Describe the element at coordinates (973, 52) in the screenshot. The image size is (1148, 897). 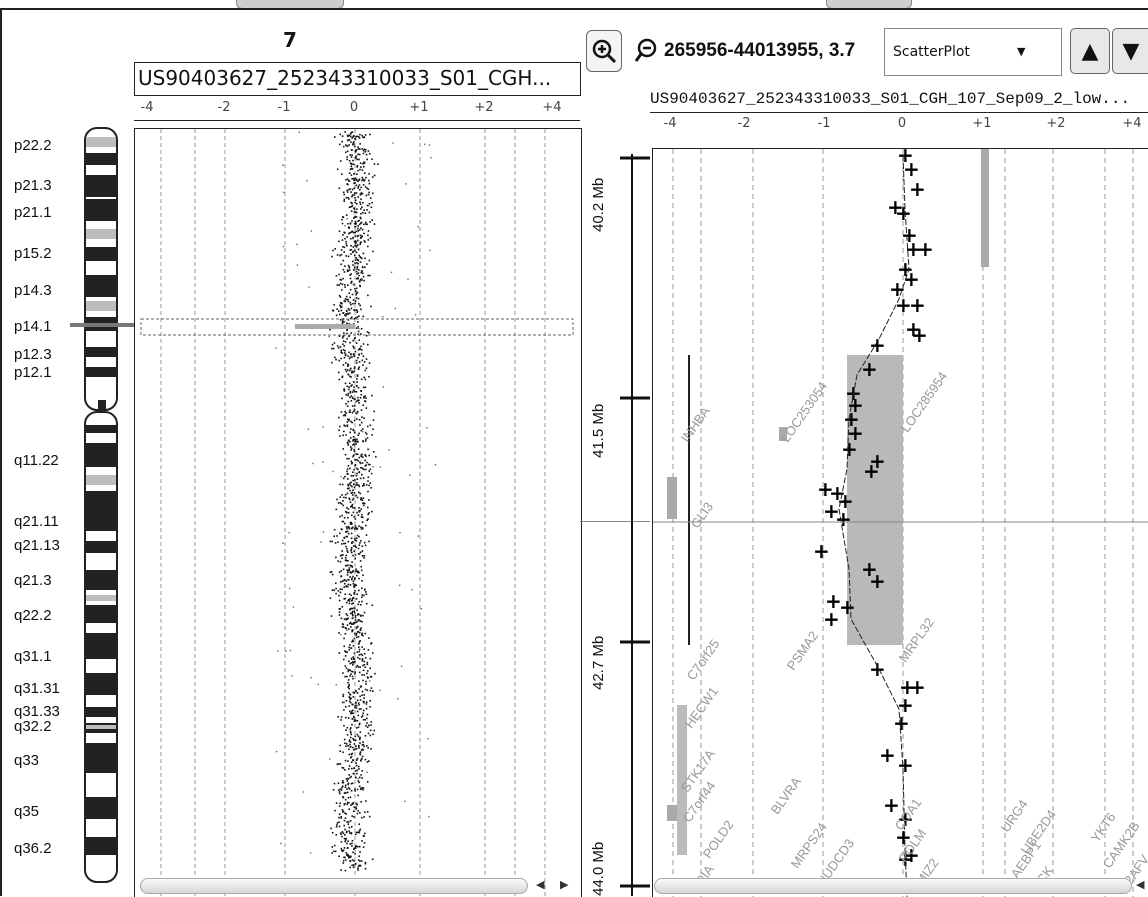
I see `view-type-select: ScatterPlot ▼` at that location.